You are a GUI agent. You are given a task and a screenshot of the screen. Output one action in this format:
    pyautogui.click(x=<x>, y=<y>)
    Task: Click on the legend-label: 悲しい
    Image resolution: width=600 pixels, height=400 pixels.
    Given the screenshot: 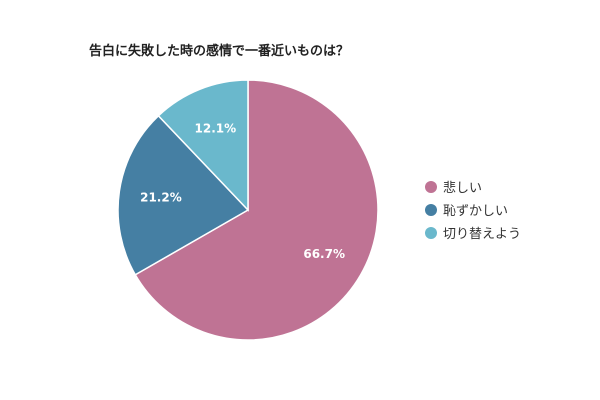 What is the action you would take?
    pyautogui.click(x=463, y=188)
    